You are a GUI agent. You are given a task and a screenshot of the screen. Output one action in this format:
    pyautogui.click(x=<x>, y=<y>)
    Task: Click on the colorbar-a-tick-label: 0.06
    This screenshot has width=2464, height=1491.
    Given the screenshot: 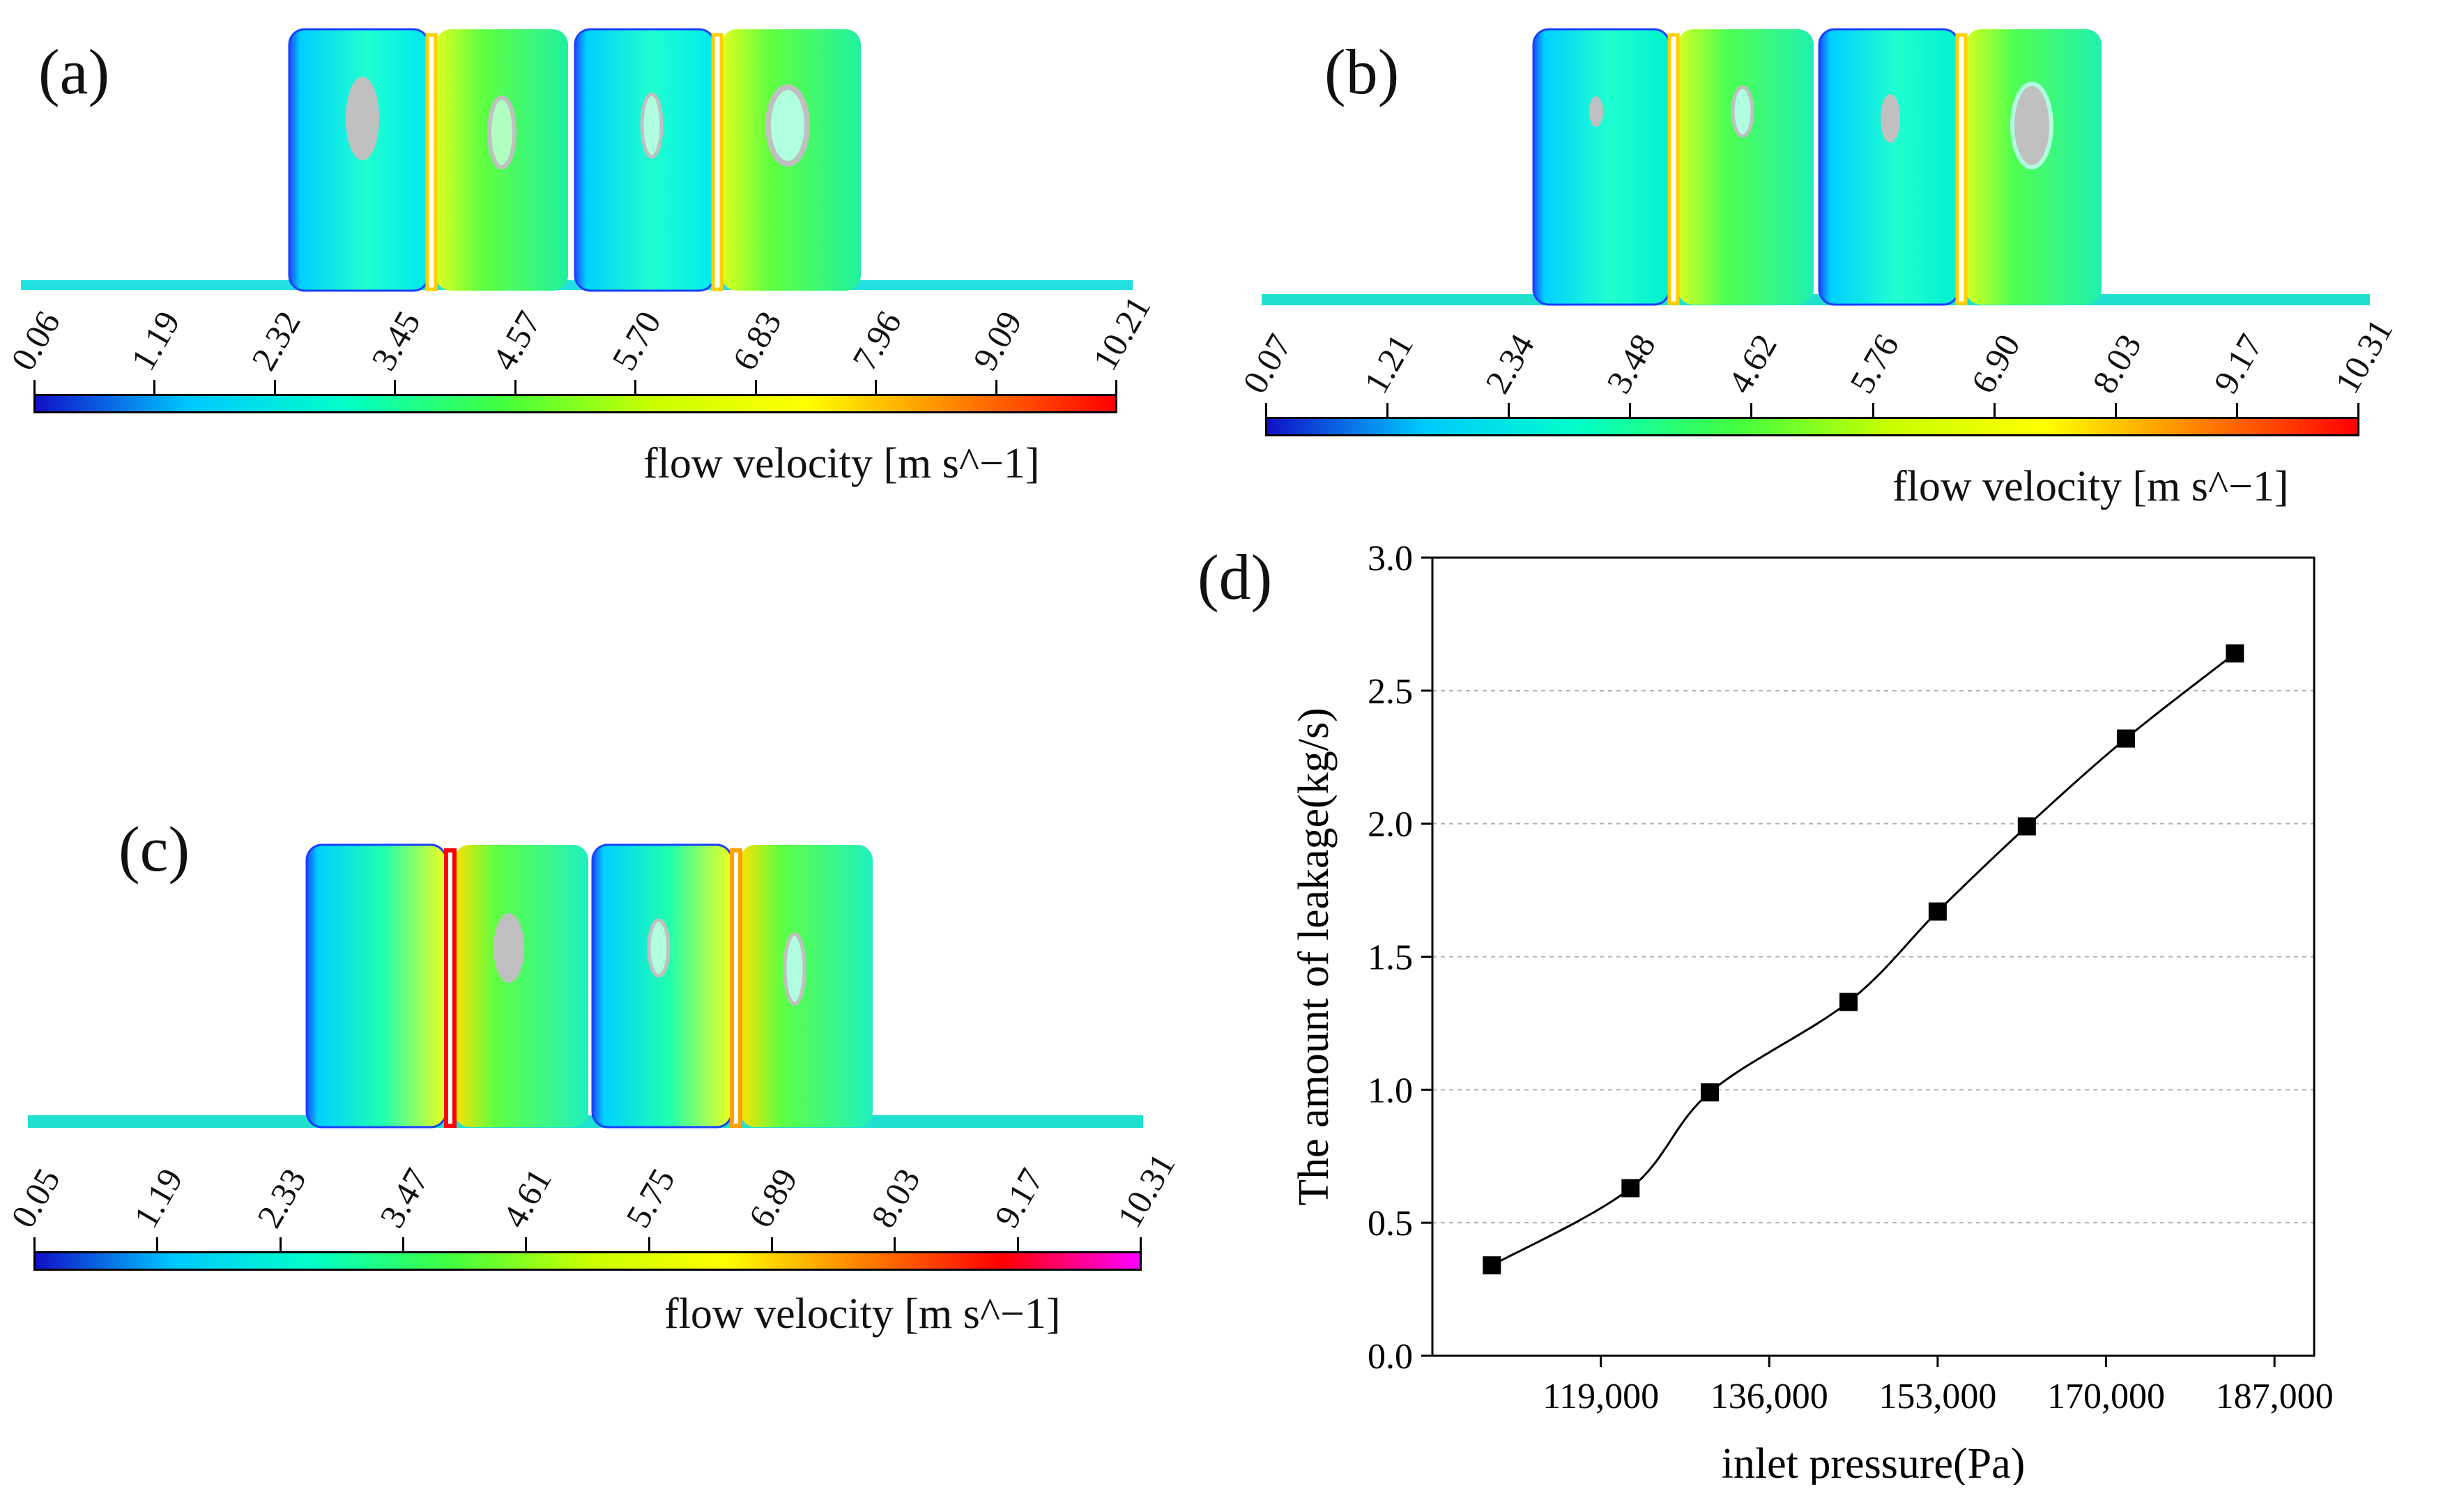 What is the action you would take?
    pyautogui.click(x=35, y=340)
    